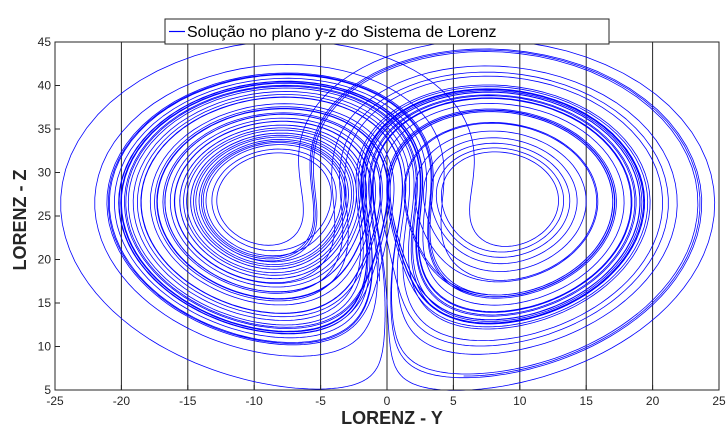 This screenshot has height=430, width=728. Describe the element at coordinates (45, 86) in the screenshot. I see `y-tick-label: 40` at that location.